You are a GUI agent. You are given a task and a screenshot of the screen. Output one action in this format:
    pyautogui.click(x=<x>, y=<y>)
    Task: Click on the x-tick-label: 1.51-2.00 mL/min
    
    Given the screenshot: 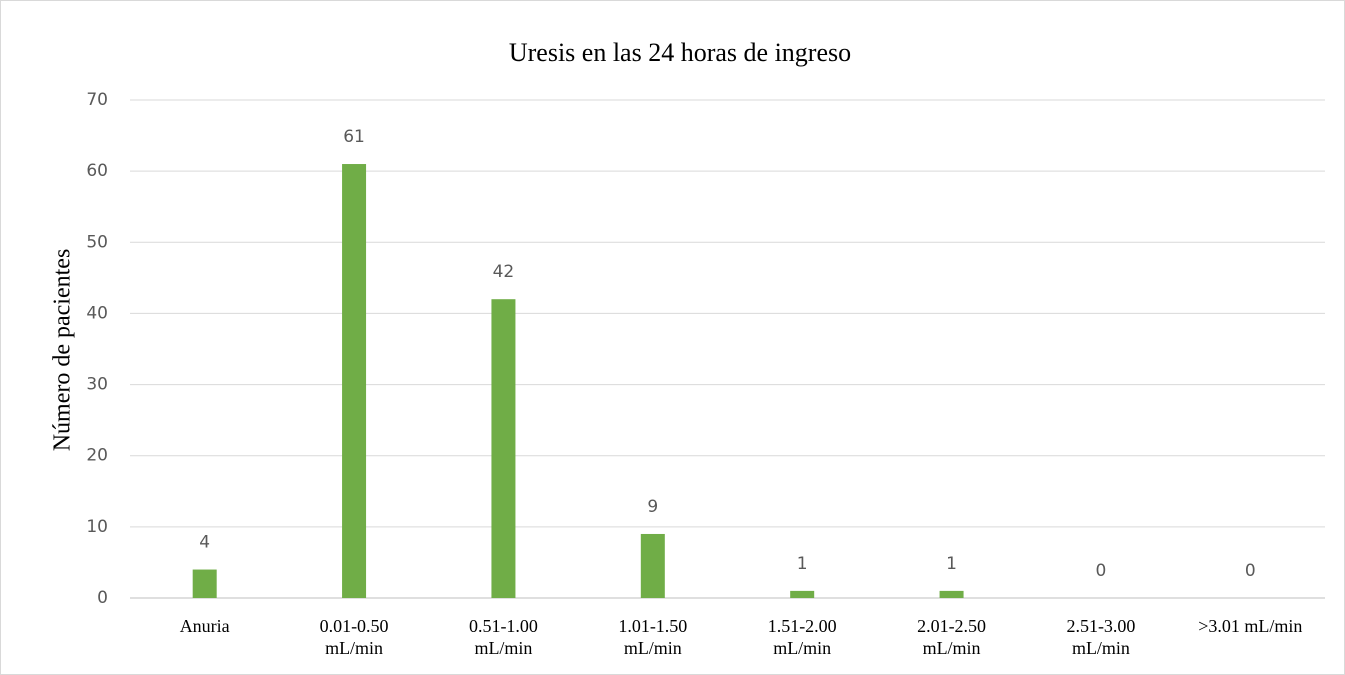 What is the action you would take?
    pyautogui.click(x=802, y=637)
    